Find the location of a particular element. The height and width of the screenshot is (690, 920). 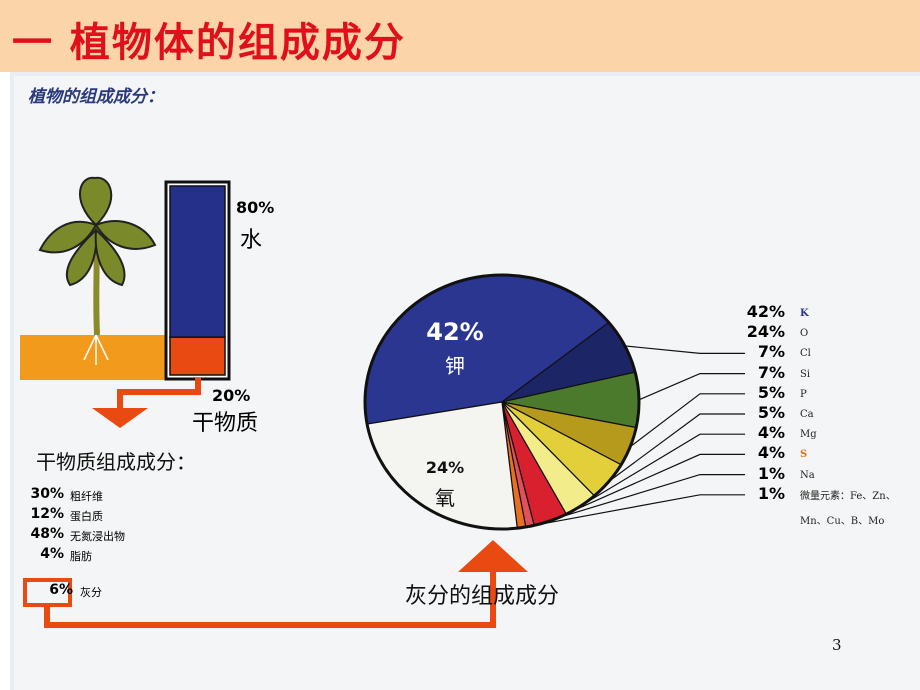

ash-label: 灰分的组成成分 is located at coordinates (482, 596).